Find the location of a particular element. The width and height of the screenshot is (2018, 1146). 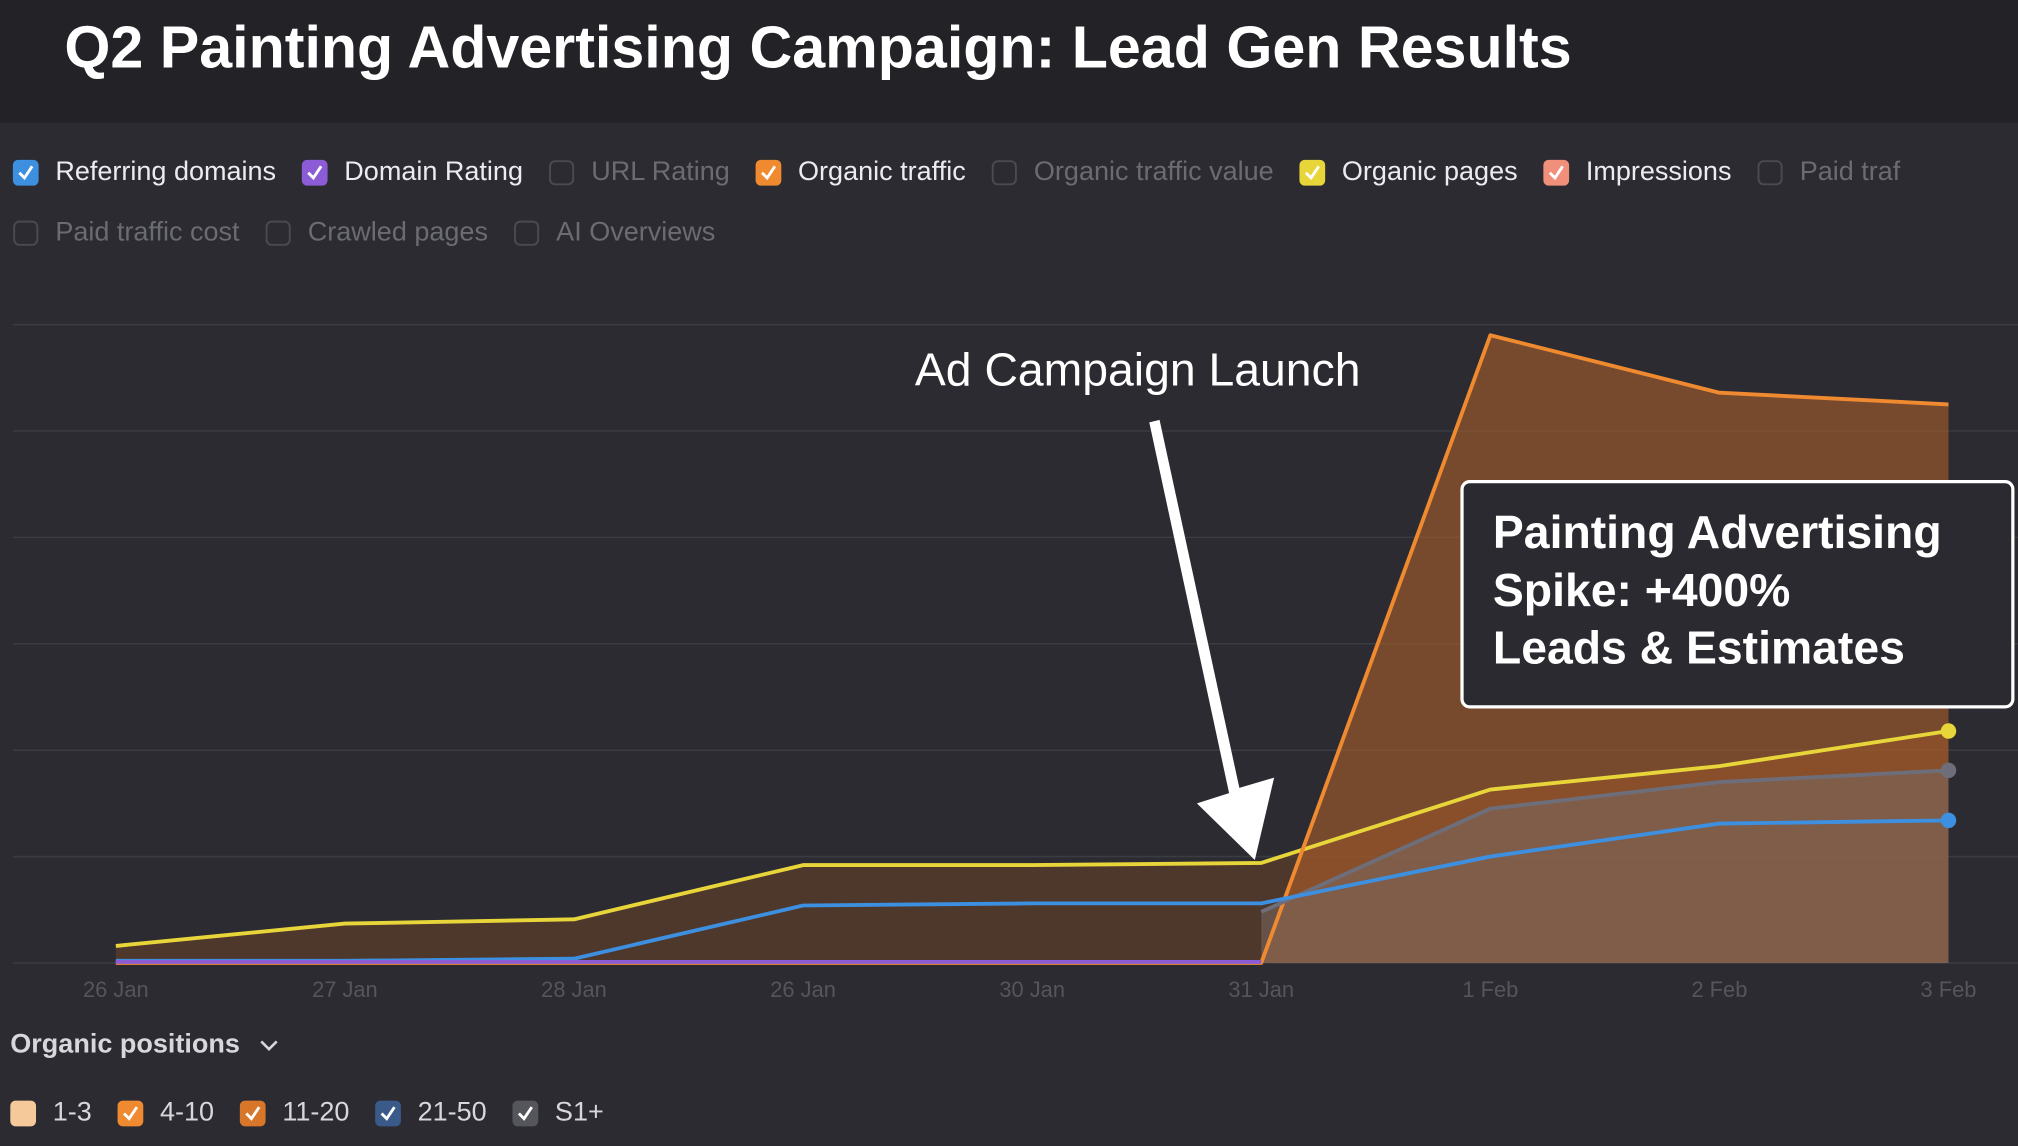

x-tick-label: 3 Feb is located at coordinates (1949, 989).